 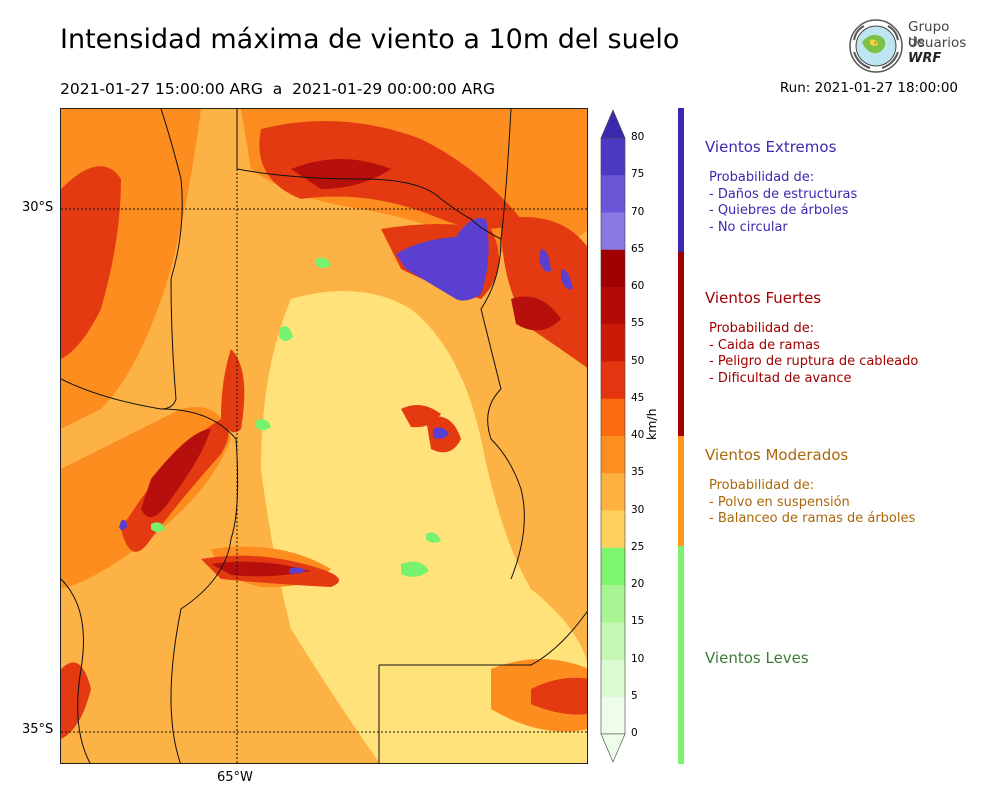 I want to click on colorbar-tick-label: 35, so click(x=638, y=472).